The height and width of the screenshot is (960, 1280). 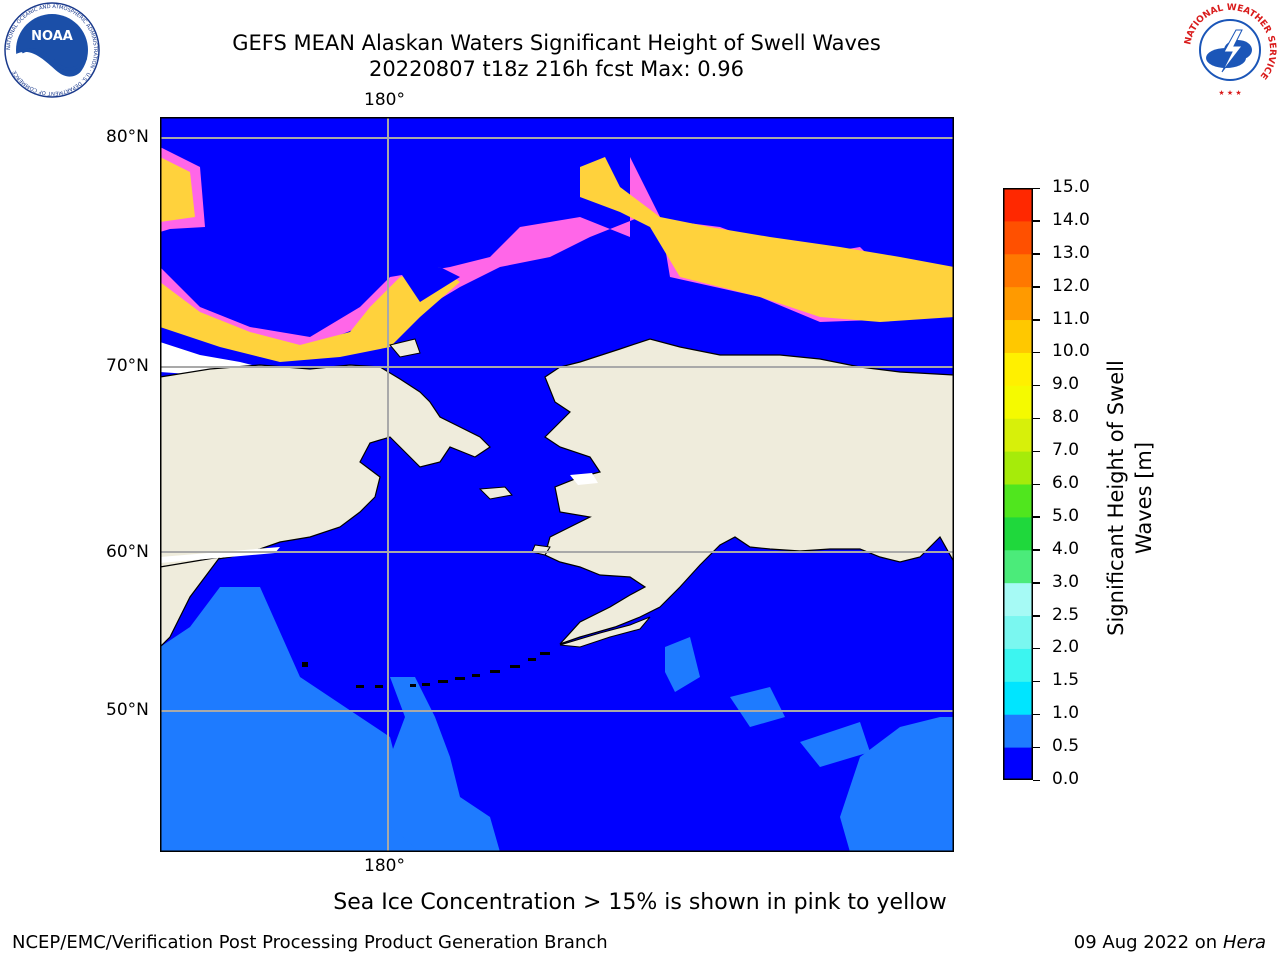 I want to click on colorbar-tick-label: 14.0, so click(x=1071, y=219).